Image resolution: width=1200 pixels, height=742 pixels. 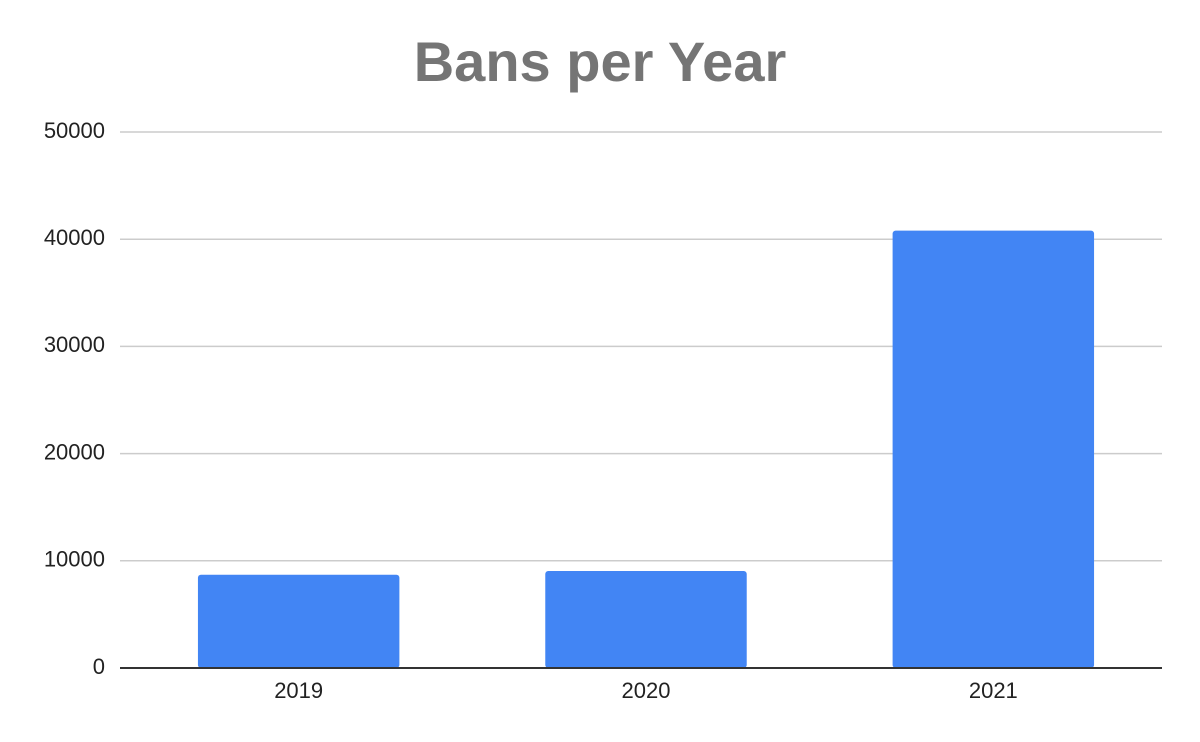 What do you see at coordinates (993, 690) in the screenshot?
I see `x-tick-label: 2021` at bounding box center [993, 690].